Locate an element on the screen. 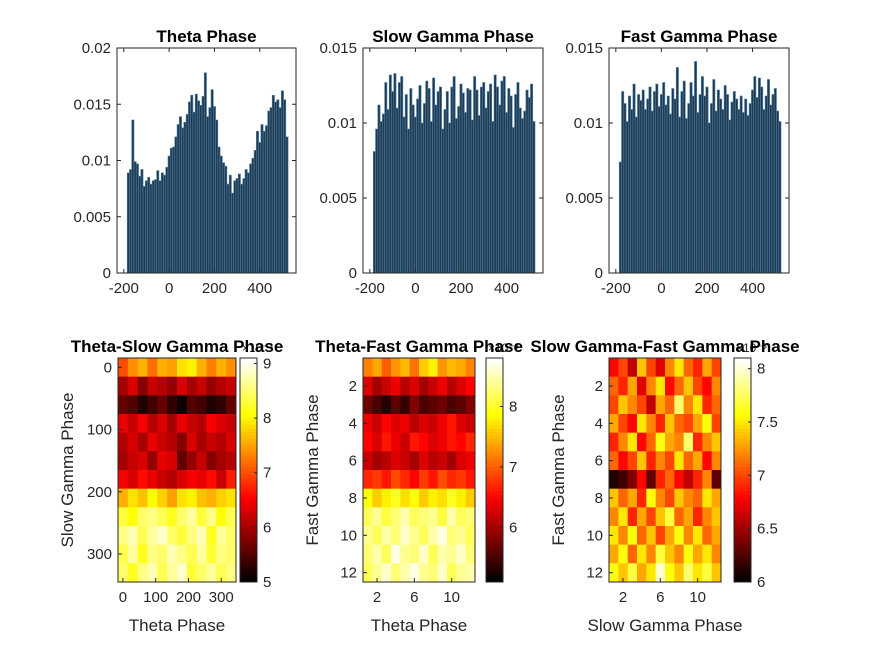 This screenshot has height=656, width=875. x-tick-label: 200 is located at coordinates (706, 288).